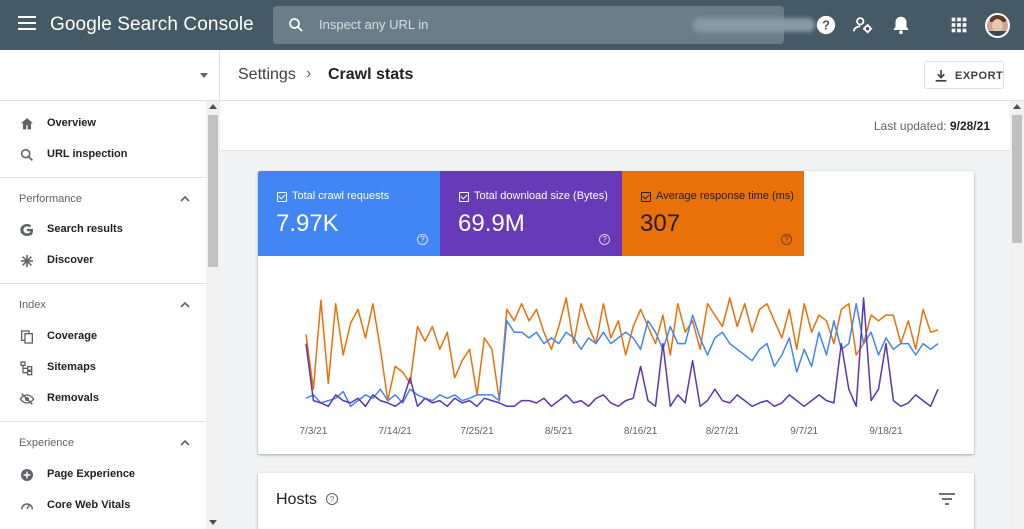 The height and width of the screenshot is (529, 1024). What do you see at coordinates (341, 196) in the screenshot?
I see `metric-label: Total crawl requests` at bounding box center [341, 196].